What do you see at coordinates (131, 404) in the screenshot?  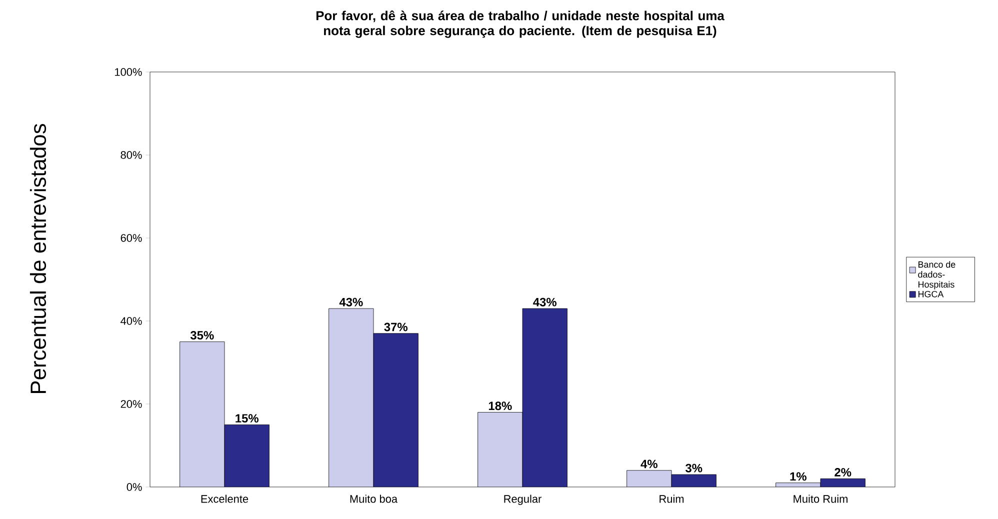 I see `y-tick-label: 20%` at bounding box center [131, 404].